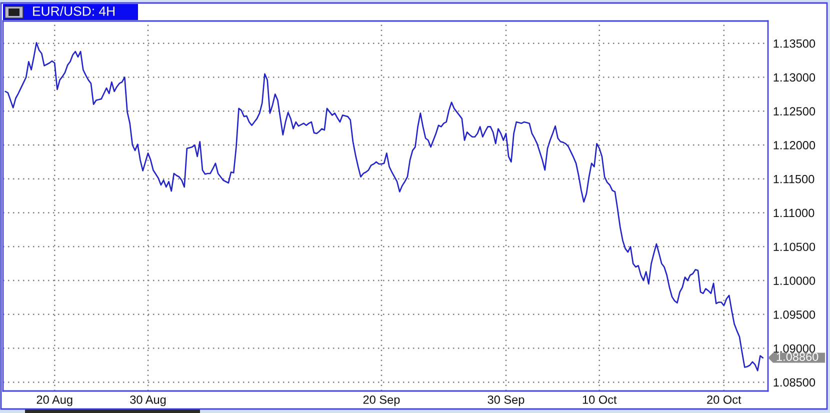 This screenshot has height=413, width=830. I want to click on x-tick-label: 30 Aug, so click(148, 400).